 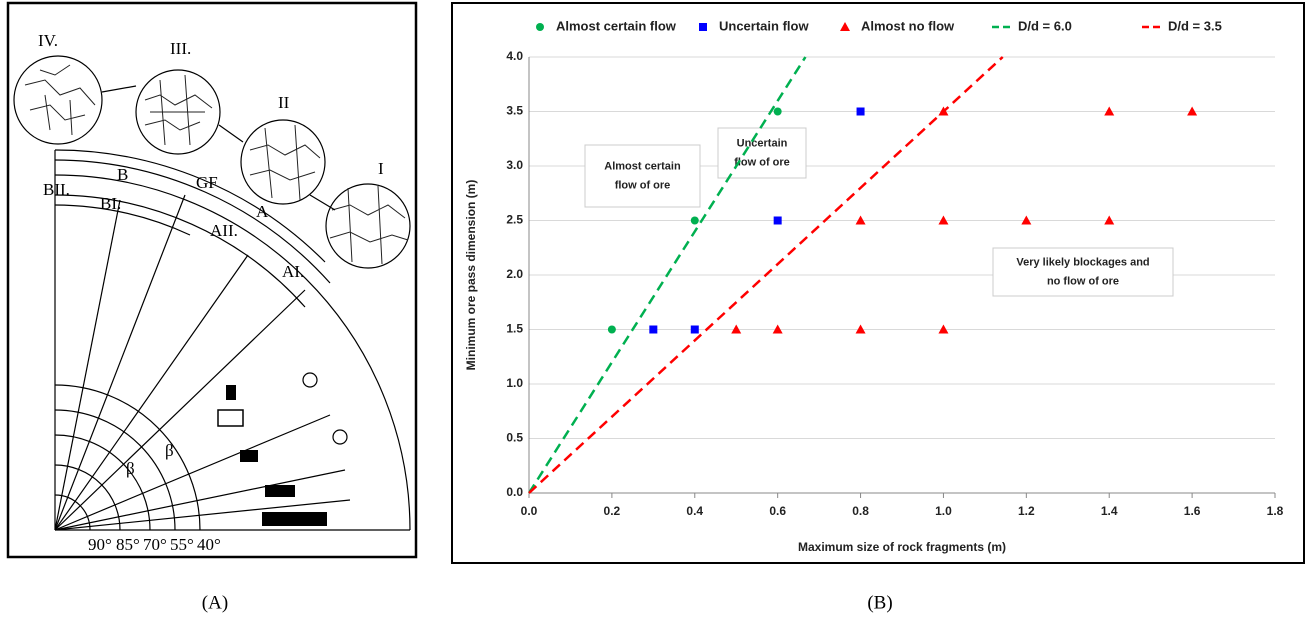 I want to click on diagram-label: III., so click(x=180, y=48).